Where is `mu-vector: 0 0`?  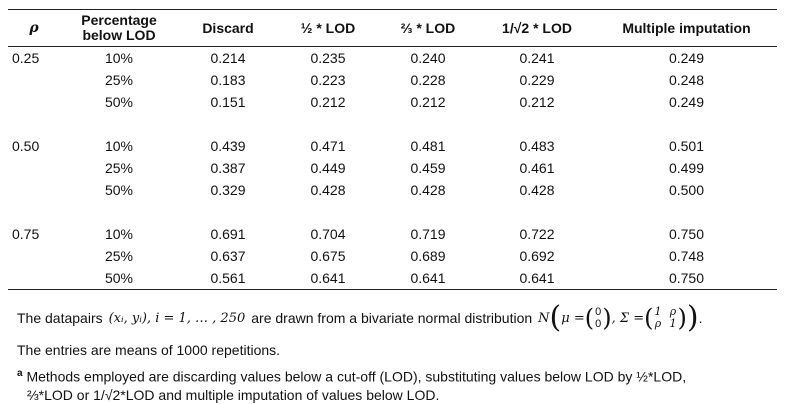 mu-vector: 0 0 is located at coordinates (598, 318).